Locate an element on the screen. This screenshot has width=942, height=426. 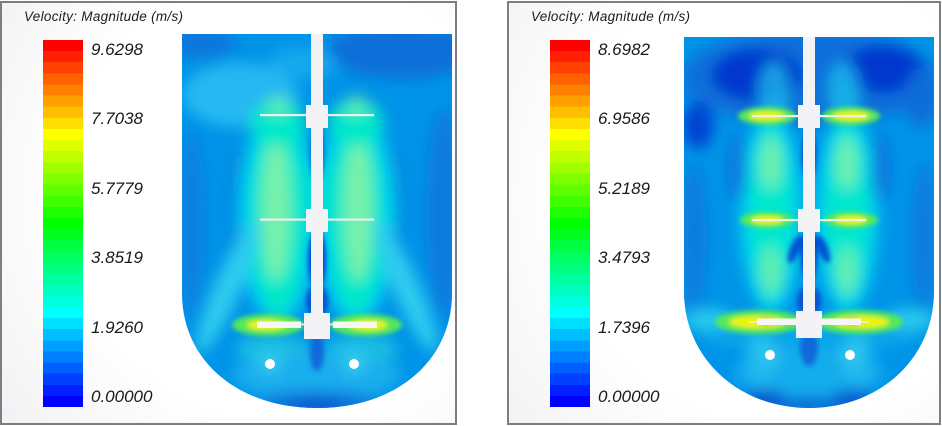
colorbar-ticks: 8.6982 6.9586 5.2189 3.4793 1.7396 0.00000 is located at coordinates (653, 223).